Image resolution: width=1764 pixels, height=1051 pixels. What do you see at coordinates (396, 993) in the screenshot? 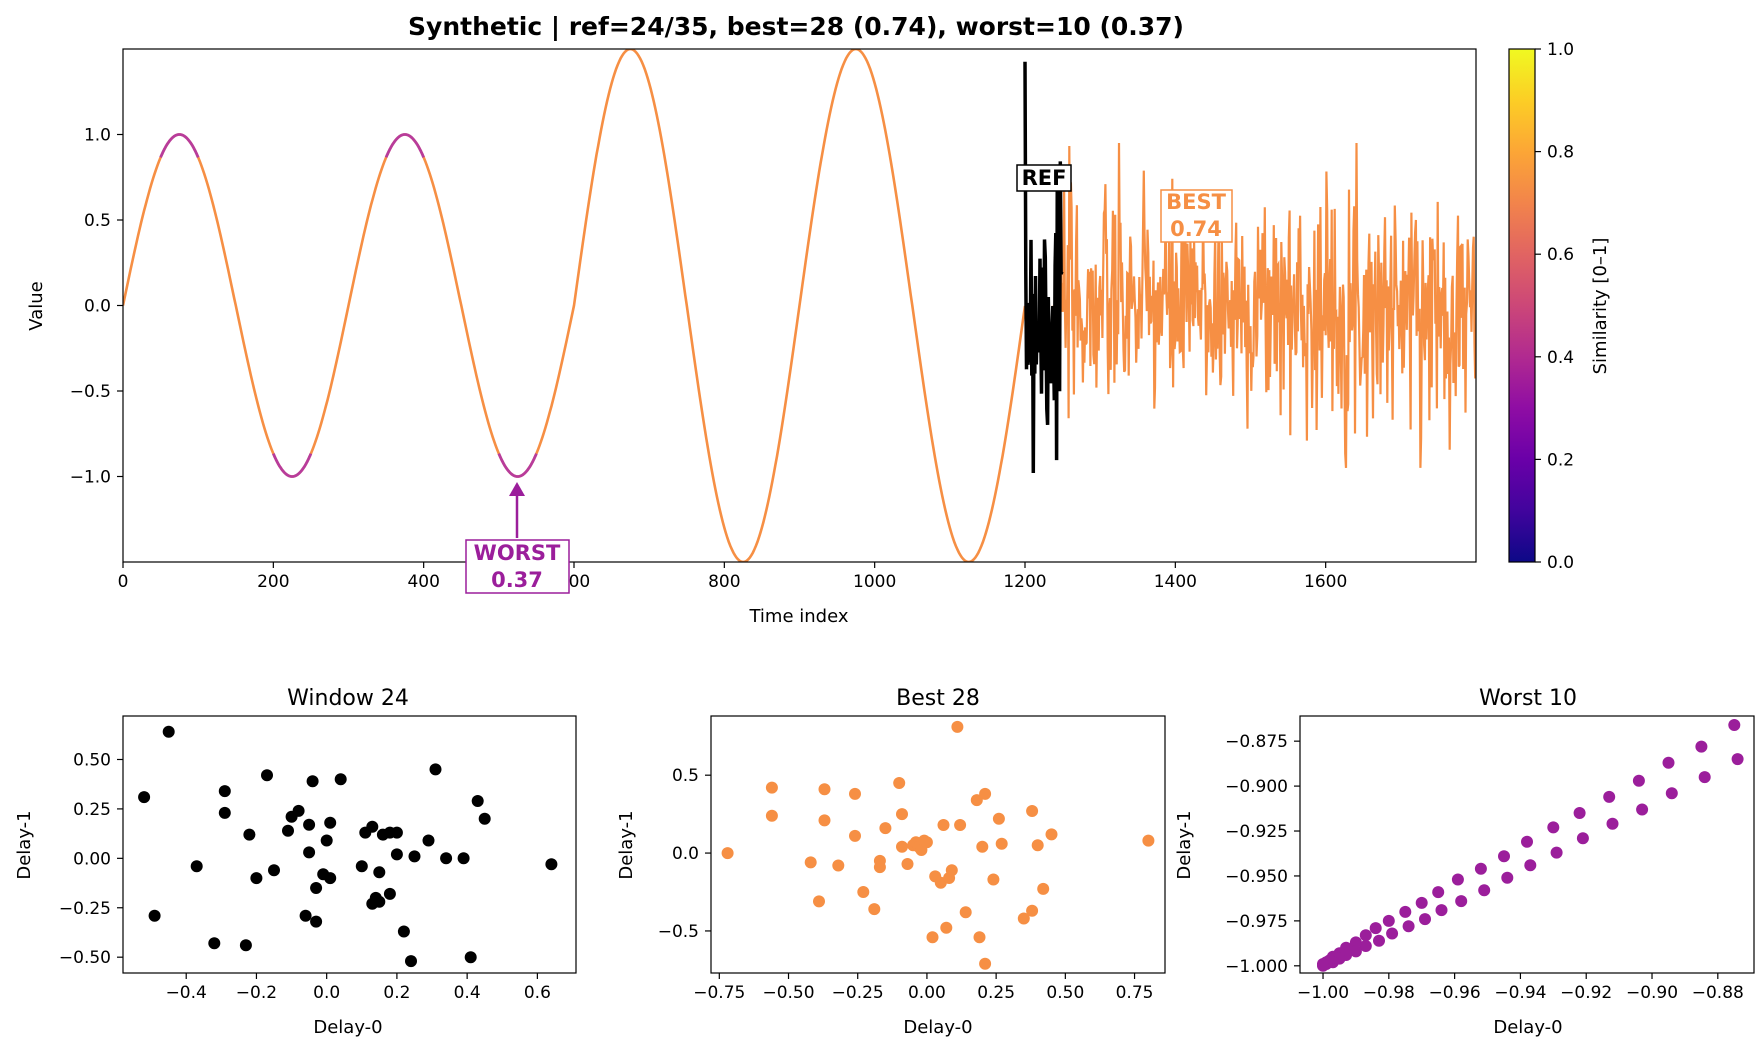
I see `x-tick-label: 0.2` at bounding box center [396, 993].